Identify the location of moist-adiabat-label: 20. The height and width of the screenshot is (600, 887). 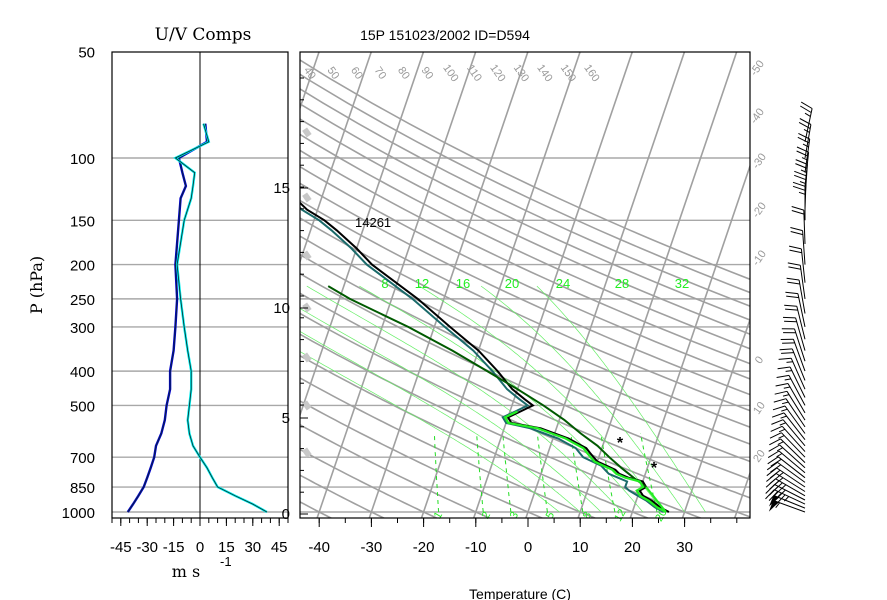
(512, 283).